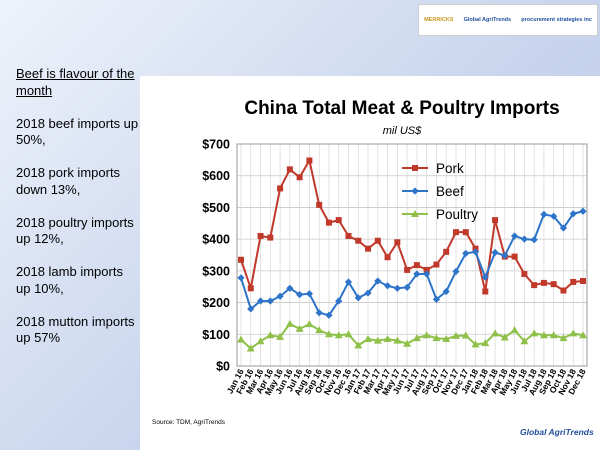 Image resolution: width=600 pixels, height=450 pixels. Describe the element at coordinates (415, 168) in the screenshot. I see `pork-legend-marker` at that location.